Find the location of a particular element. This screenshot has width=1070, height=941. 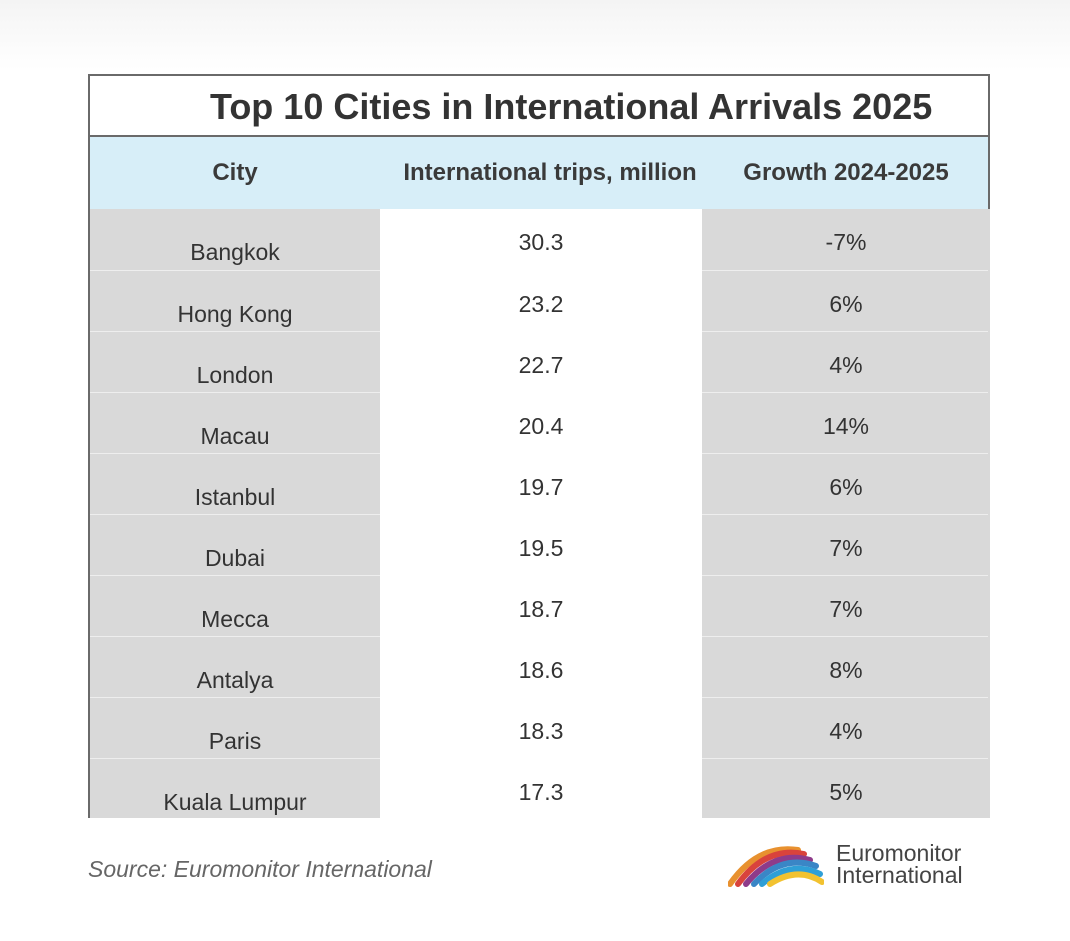

table-row: Kuala Lumpur 17.3 5% is located at coordinates (539, 789).